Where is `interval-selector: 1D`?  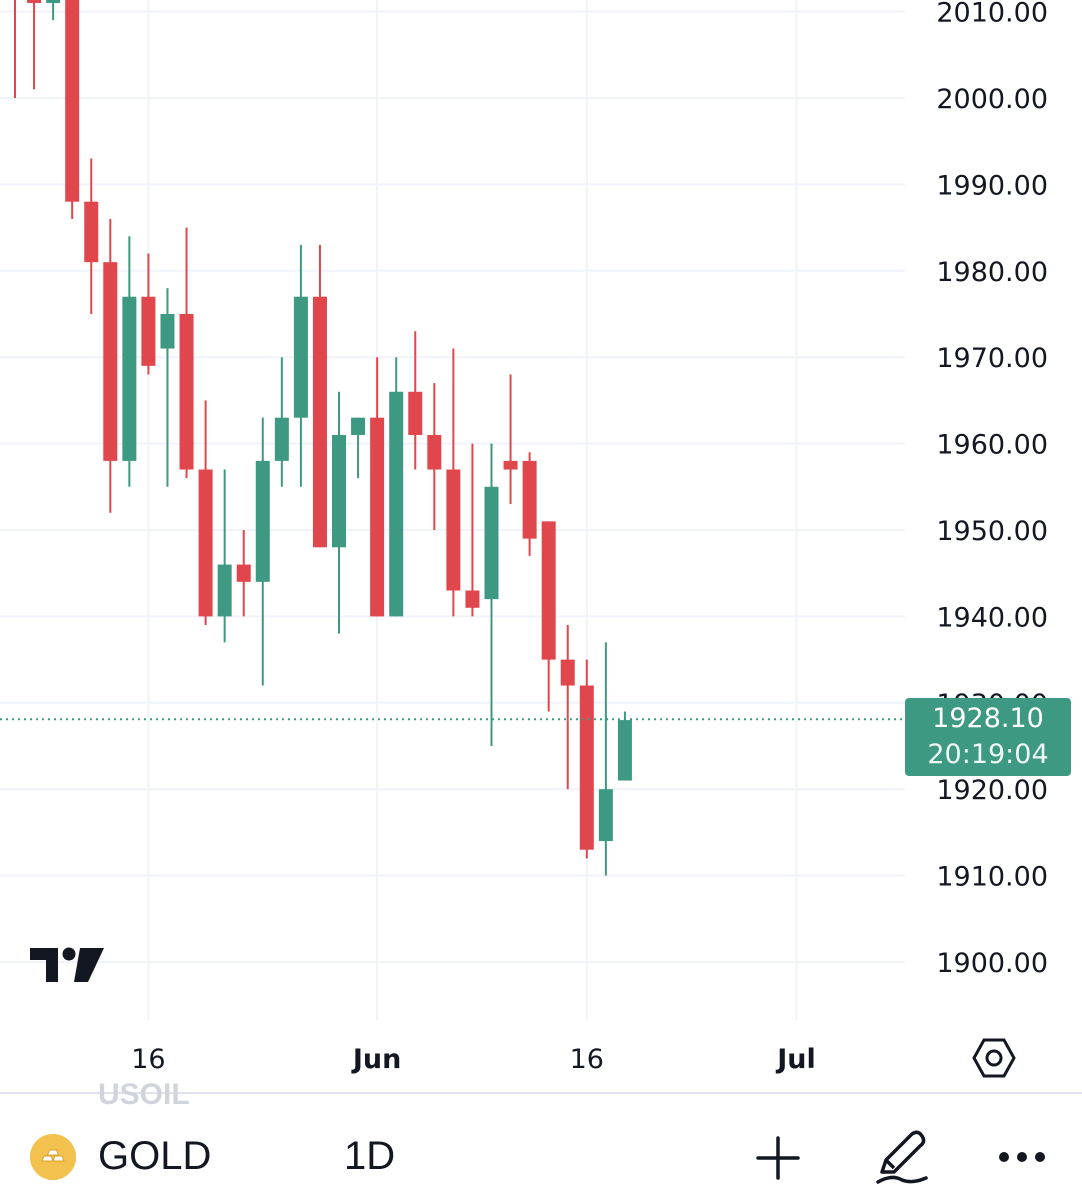
interval-selector: 1D is located at coordinates (370, 1156).